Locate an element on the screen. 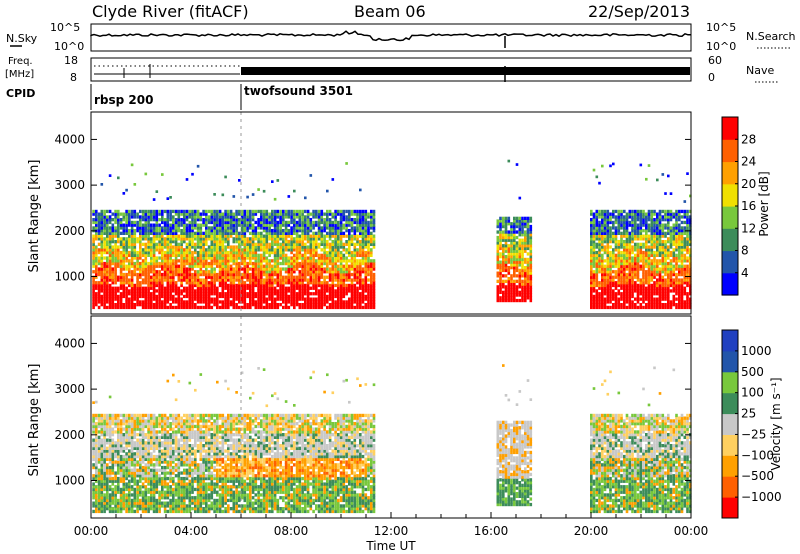 The image size is (800, 554). y-tick-label: 4000 is located at coordinates (69, 139).